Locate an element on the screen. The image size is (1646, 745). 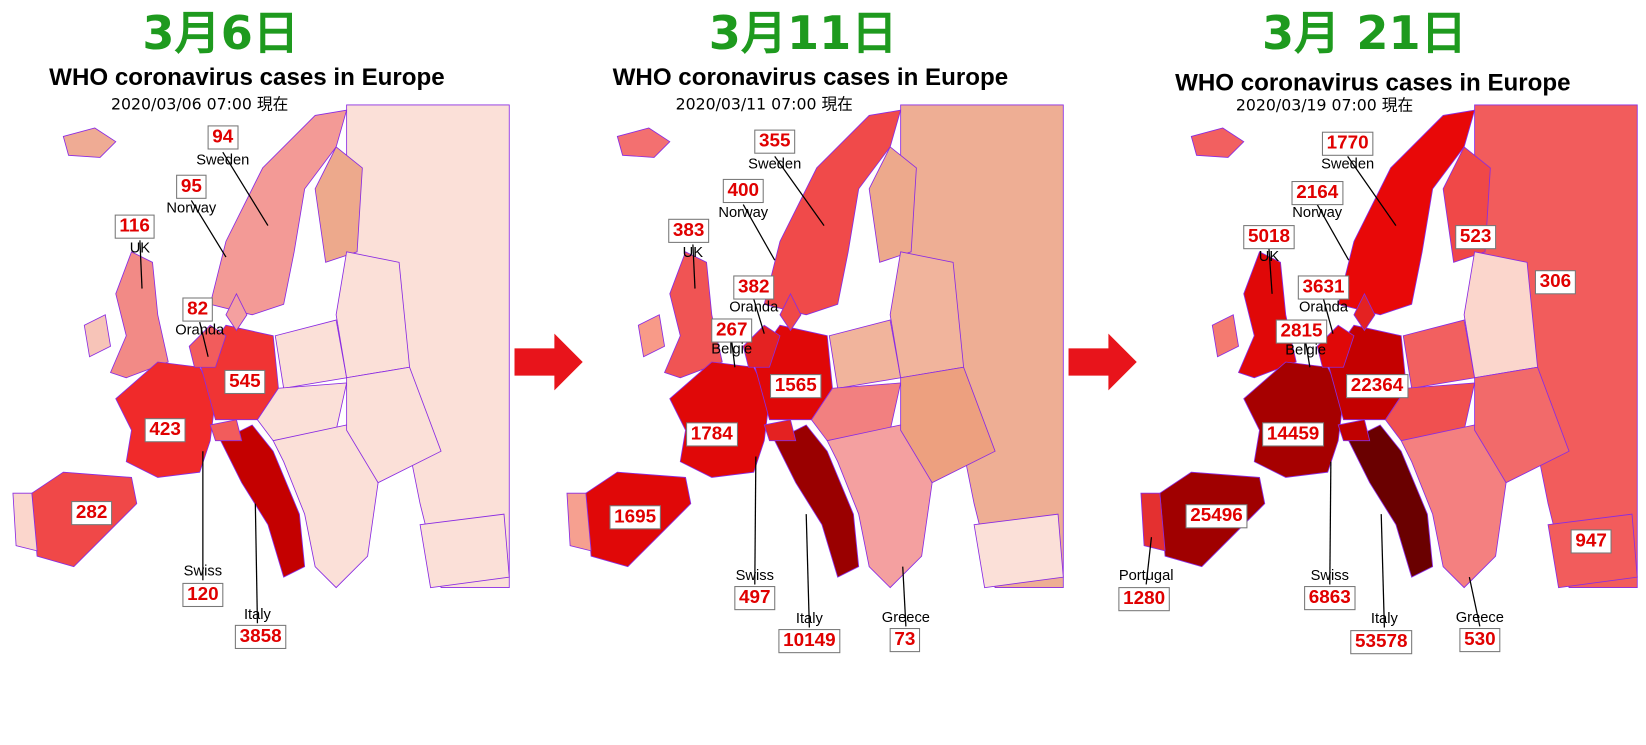
country-label: 1784 is located at coordinates (712, 434).